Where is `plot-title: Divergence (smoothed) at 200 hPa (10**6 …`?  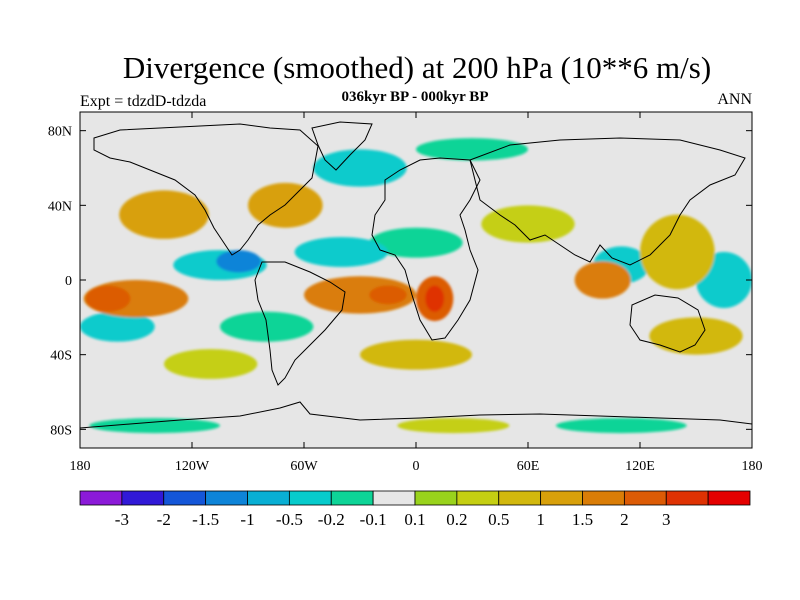
plot-title: Divergence (smoothed) at 200 hPa (10**6 … is located at coordinates (417, 67).